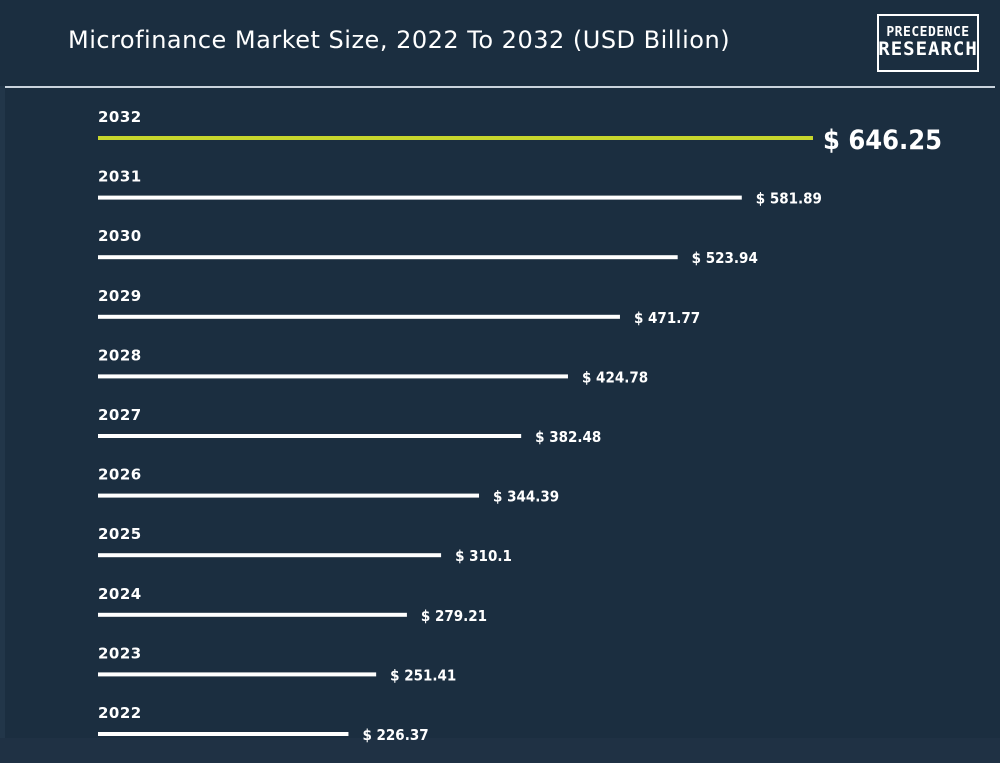 The width and height of the screenshot is (1000, 763). Describe the element at coordinates (568, 437) in the screenshot. I see `value-label-2027: $ 382.48` at that location.